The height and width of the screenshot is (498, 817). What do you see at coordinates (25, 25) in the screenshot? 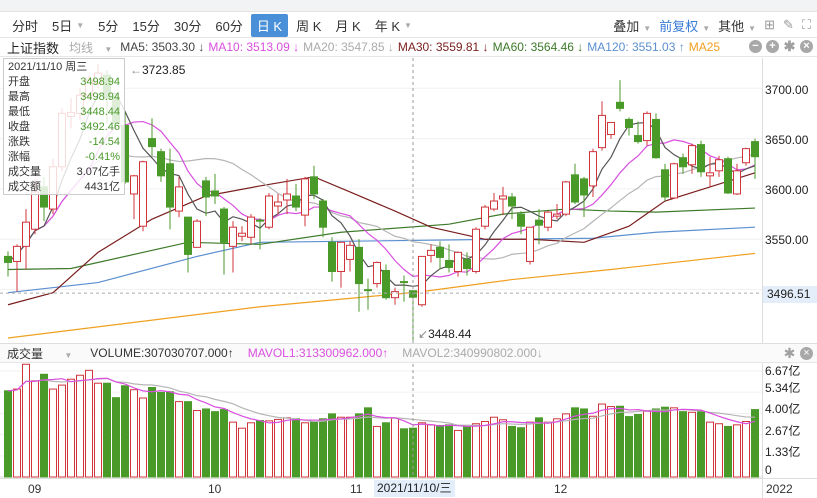
I see `tab-intraday: 分时` at bounding box center [25, 25].